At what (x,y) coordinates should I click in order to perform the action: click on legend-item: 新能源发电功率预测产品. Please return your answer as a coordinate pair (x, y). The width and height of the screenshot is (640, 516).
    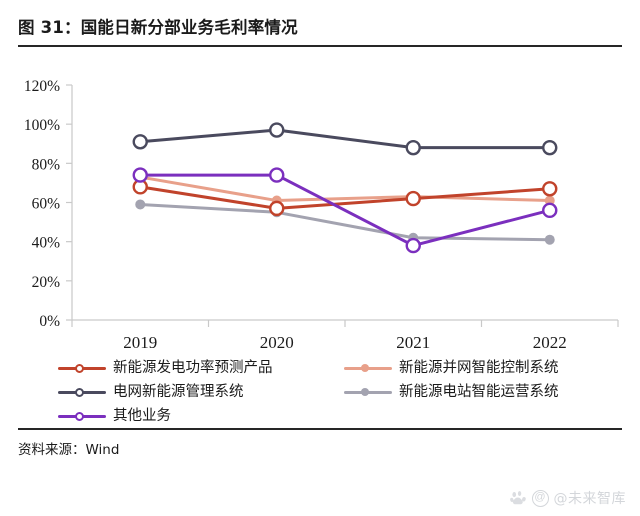
    Looking at the image, I should click on (201, 368).